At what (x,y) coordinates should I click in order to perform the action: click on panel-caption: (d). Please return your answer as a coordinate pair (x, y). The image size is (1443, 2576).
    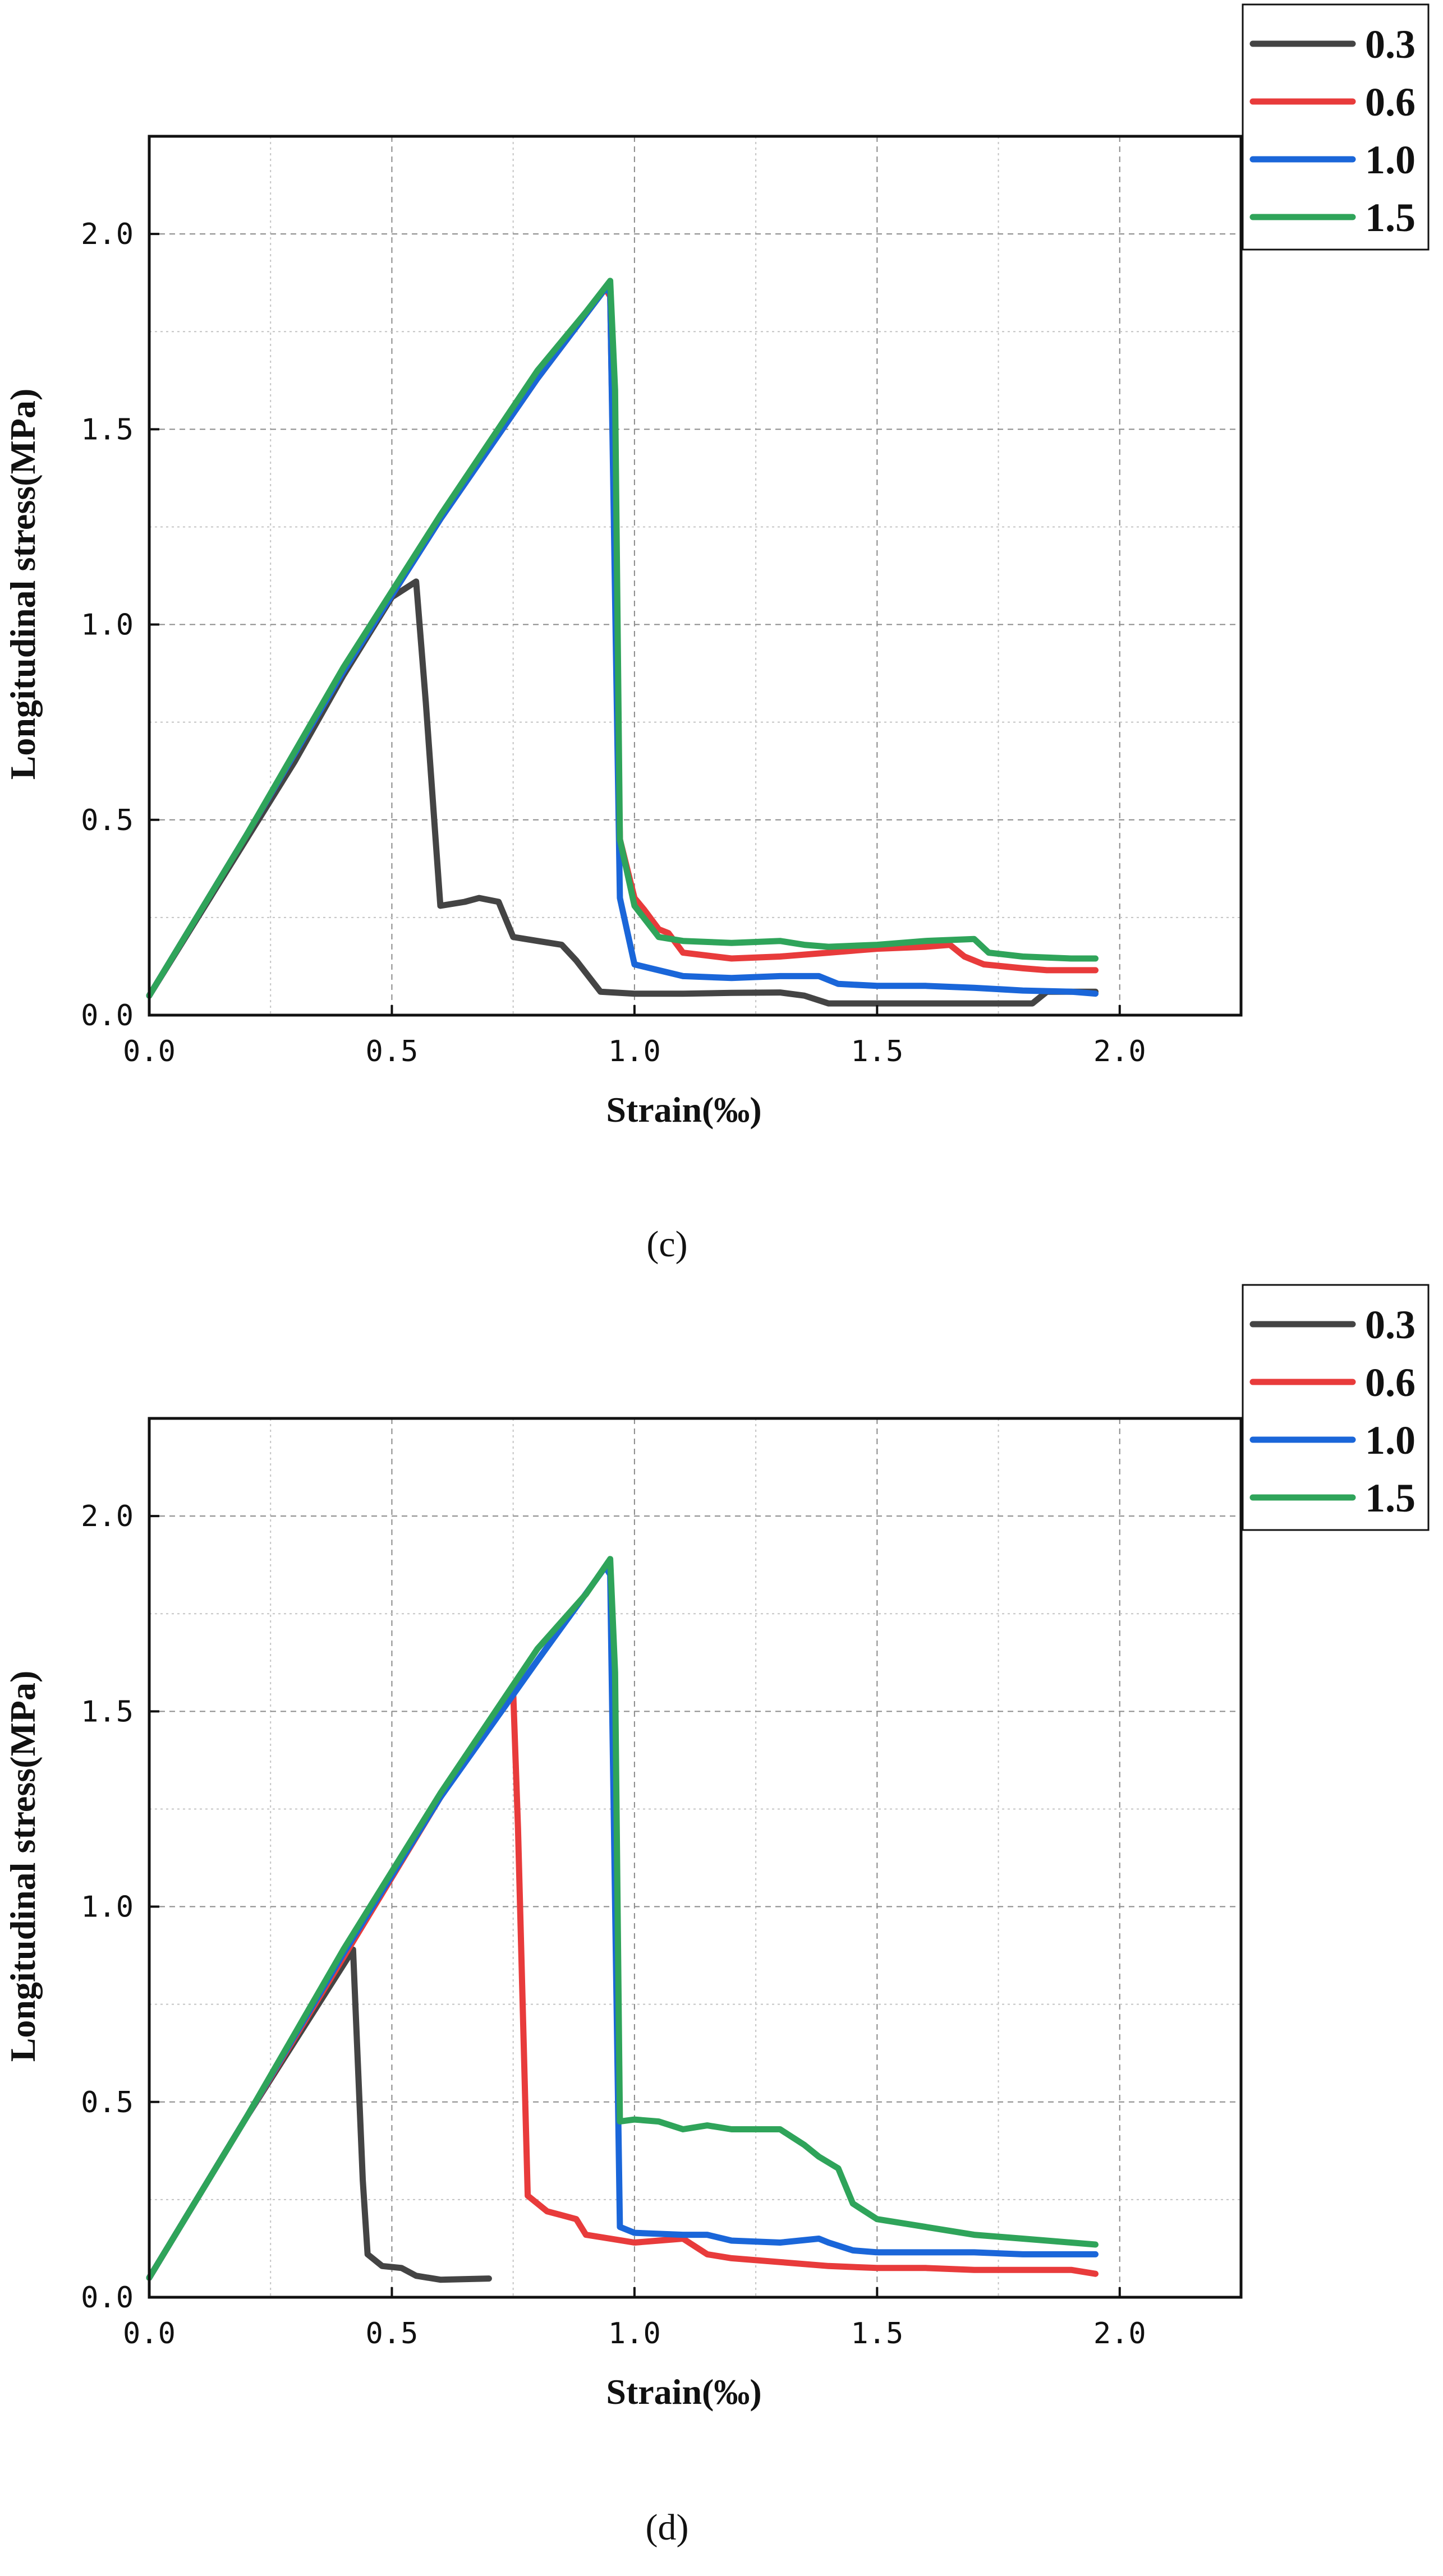
    Looking at the image, I should click on (667, 2527).